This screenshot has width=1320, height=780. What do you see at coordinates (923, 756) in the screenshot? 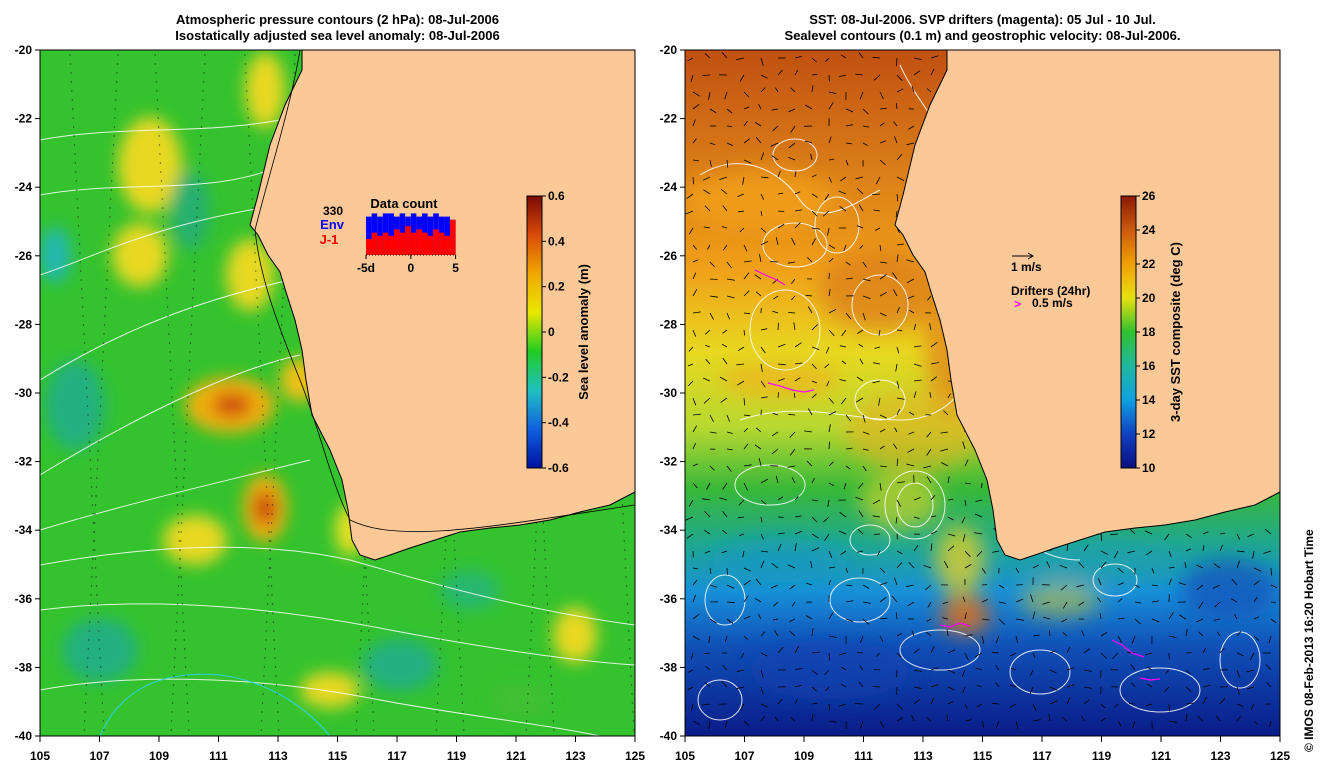
I see `longitude-tick-label: 113` at bounding box center [923, 756].